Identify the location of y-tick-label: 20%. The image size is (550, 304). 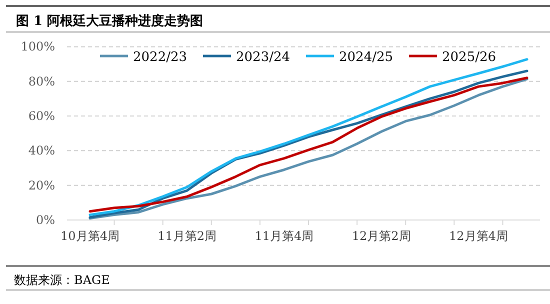
(41, 185).